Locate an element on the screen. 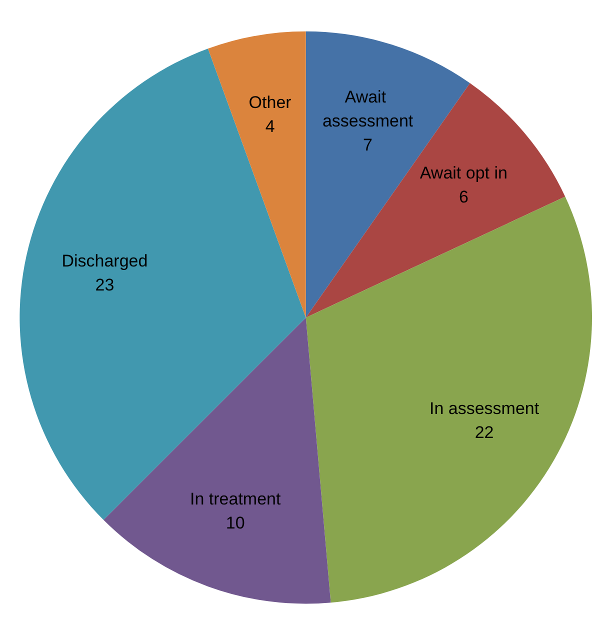 Image resolution: width=600 pixels, height=623 pixels. slice-label: In treatment is located at coordinates (235, 499).